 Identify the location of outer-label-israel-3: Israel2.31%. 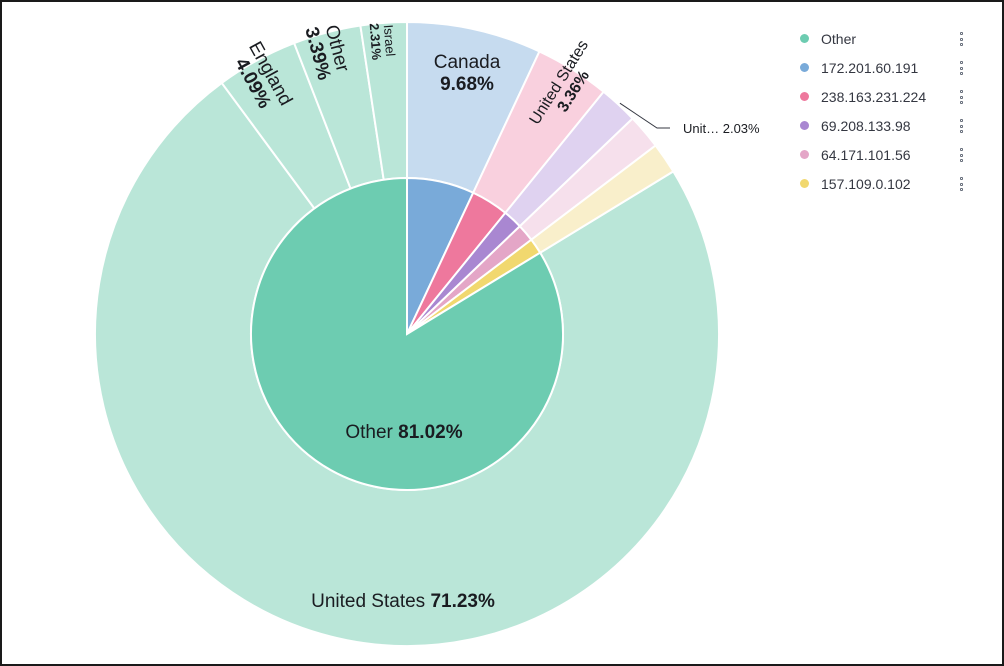
(383, 41).